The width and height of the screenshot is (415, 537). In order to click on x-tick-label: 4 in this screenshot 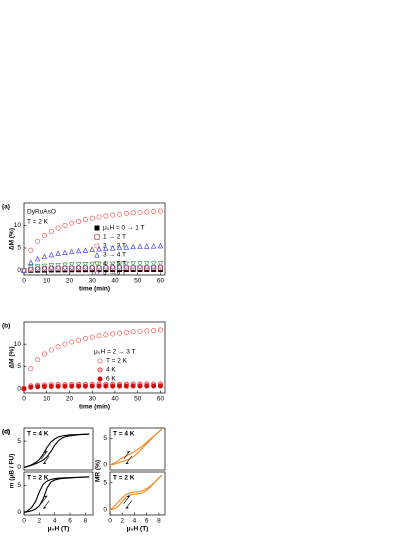, I will do `click(55, 521)`.